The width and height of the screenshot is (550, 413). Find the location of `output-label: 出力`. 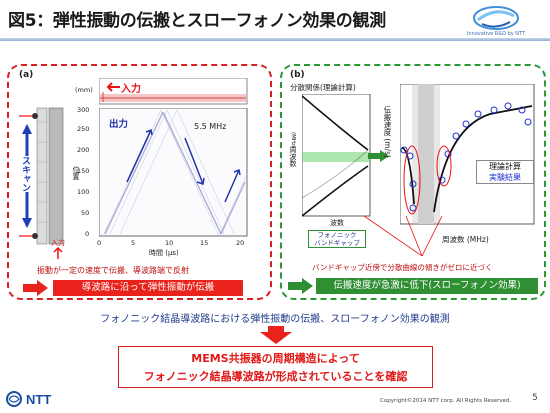

output-label: 出力 is located at coordinates (119, 124).